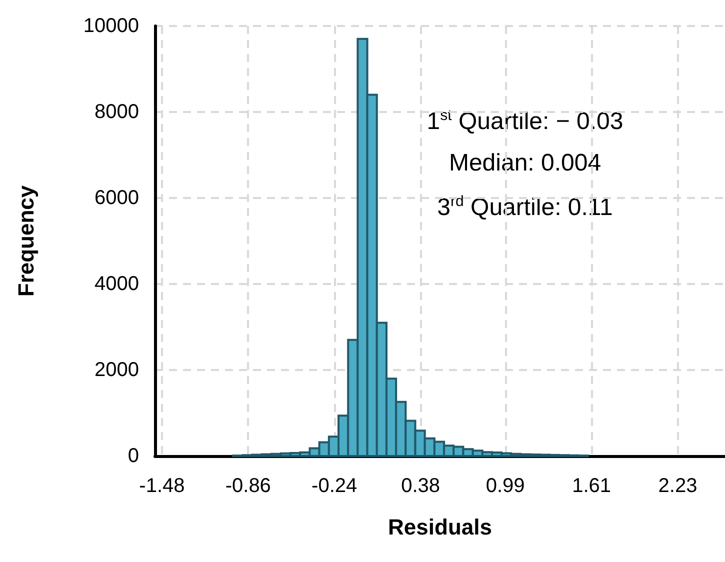  Describe the element at coordinates (592, 486) in the screenshot. I see `x-tick-label: 1.61` at that location.